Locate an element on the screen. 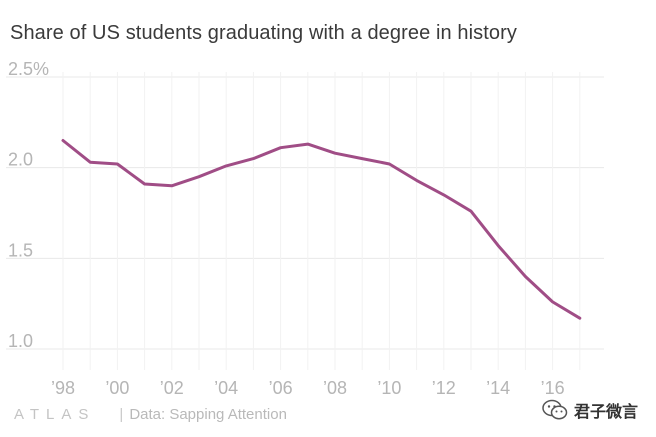 The height and width of the screenshot is (437, 656). x-tick-label: ’00 is located at coordinates (117, 388).